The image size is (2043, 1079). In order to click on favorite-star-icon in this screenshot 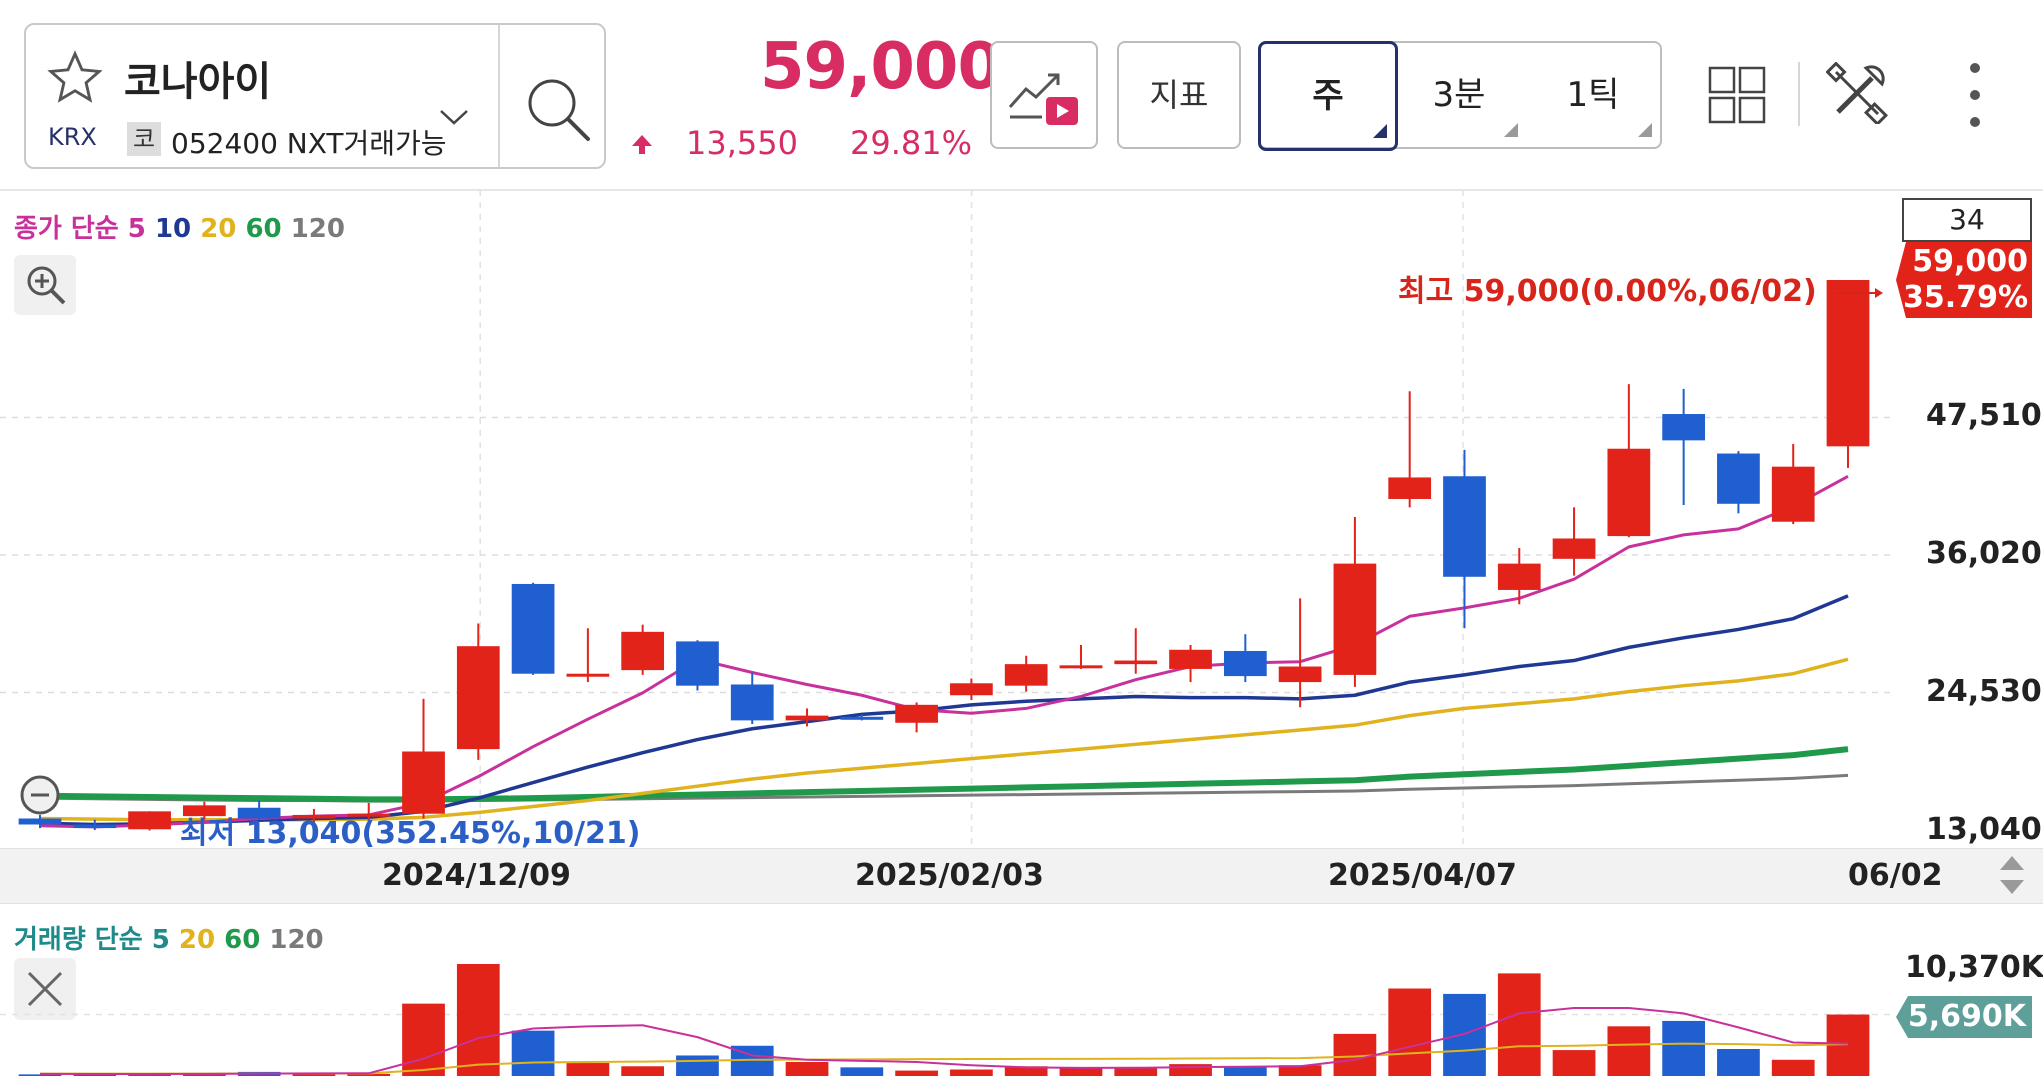, I will do `click(75, 78)`.